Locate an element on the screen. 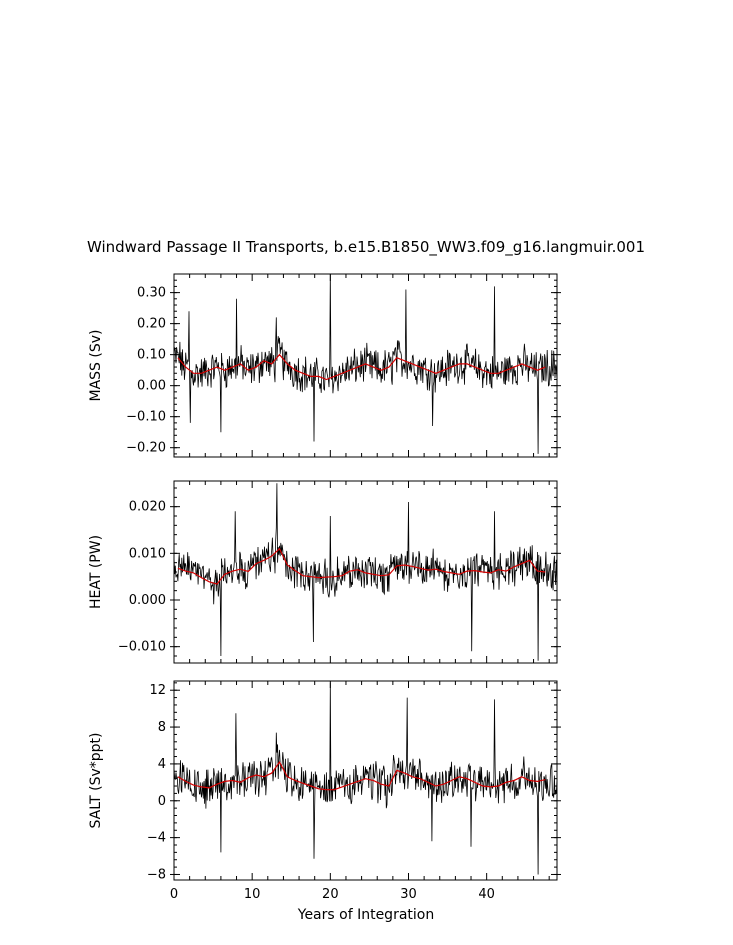 This screenshot has width=733, height=945. x-tick-label: 40 is located at coordinates (486, 894).